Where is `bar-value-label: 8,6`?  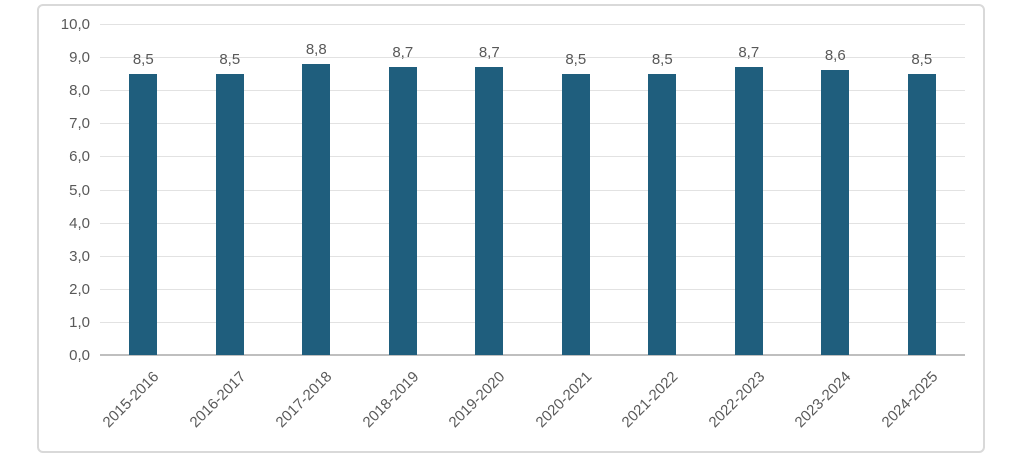 bar-value-label: 8,6 is located at coordinates (835, 56).